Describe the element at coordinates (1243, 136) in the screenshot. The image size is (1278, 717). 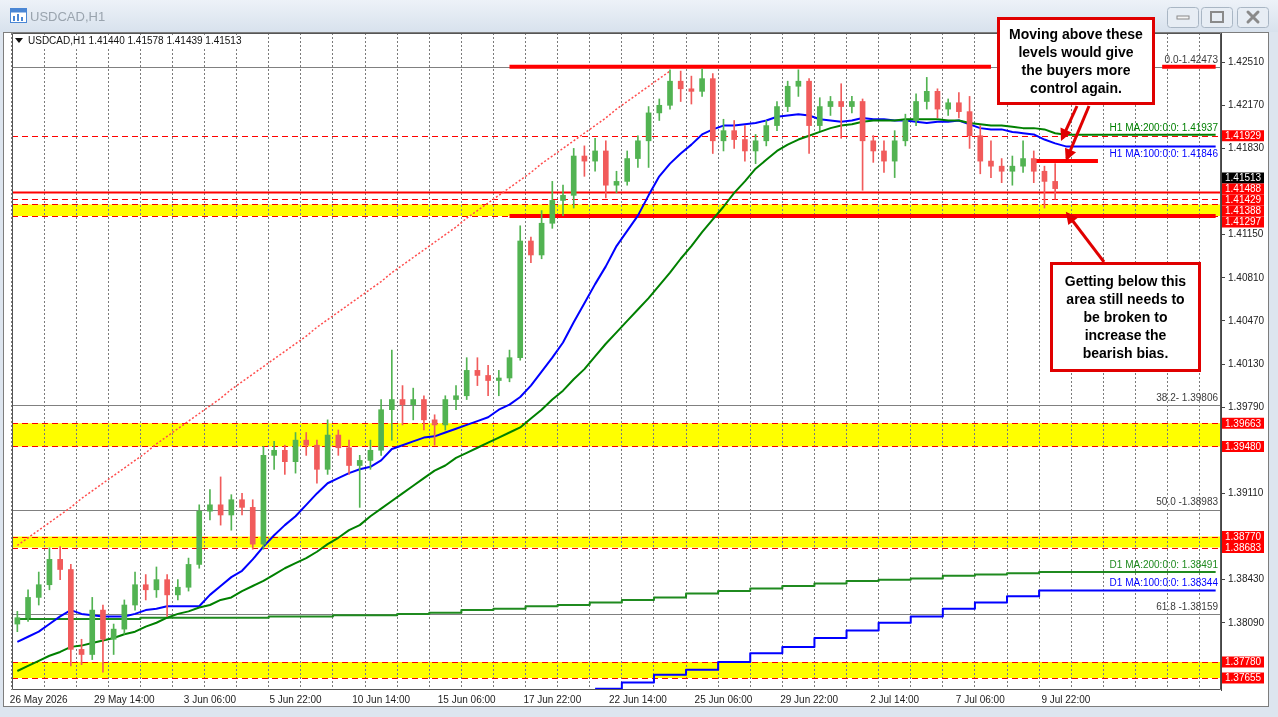
I see `ref-line-label: 1.41929` at that location.